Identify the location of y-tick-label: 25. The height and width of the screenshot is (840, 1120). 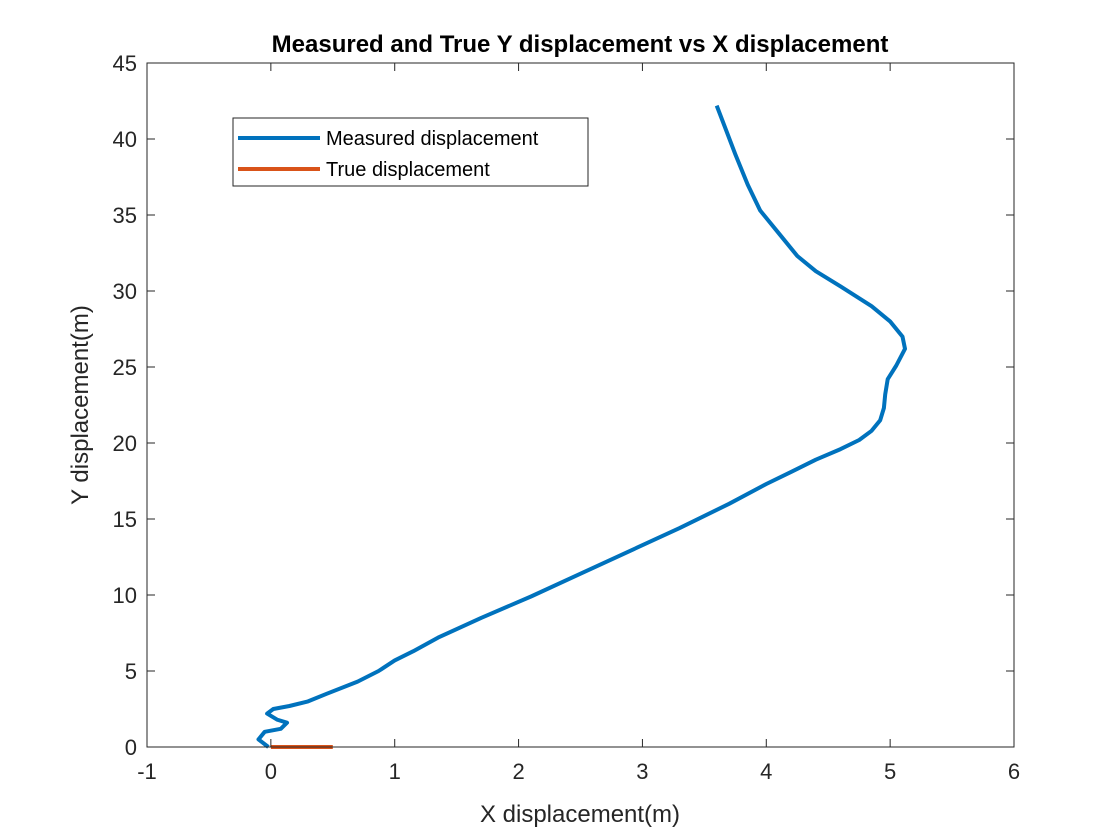
(125, 367).